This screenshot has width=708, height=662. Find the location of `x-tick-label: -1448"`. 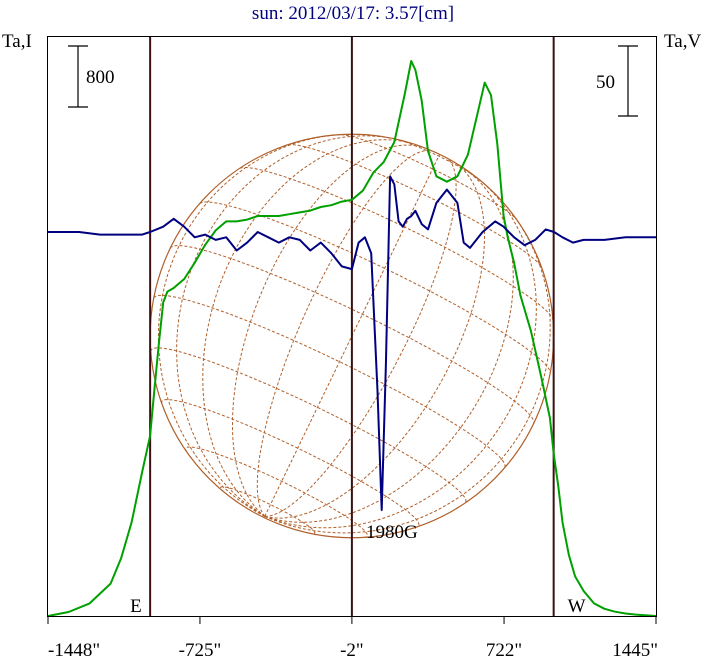

x-tick-label: -1448" is located at coordinates (74, 650).